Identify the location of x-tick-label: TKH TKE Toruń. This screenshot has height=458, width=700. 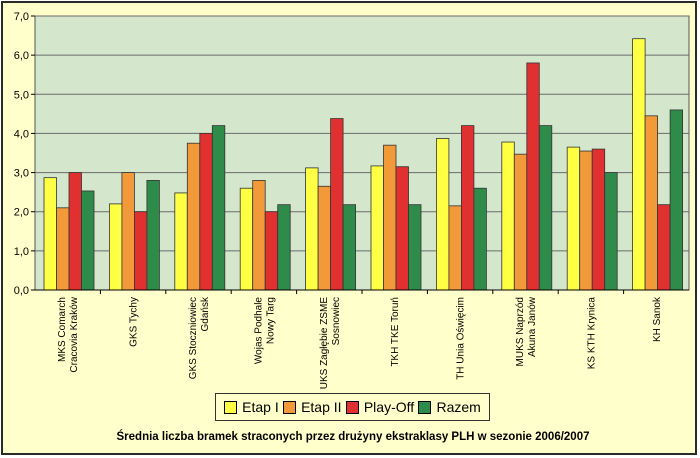
(395, 332).